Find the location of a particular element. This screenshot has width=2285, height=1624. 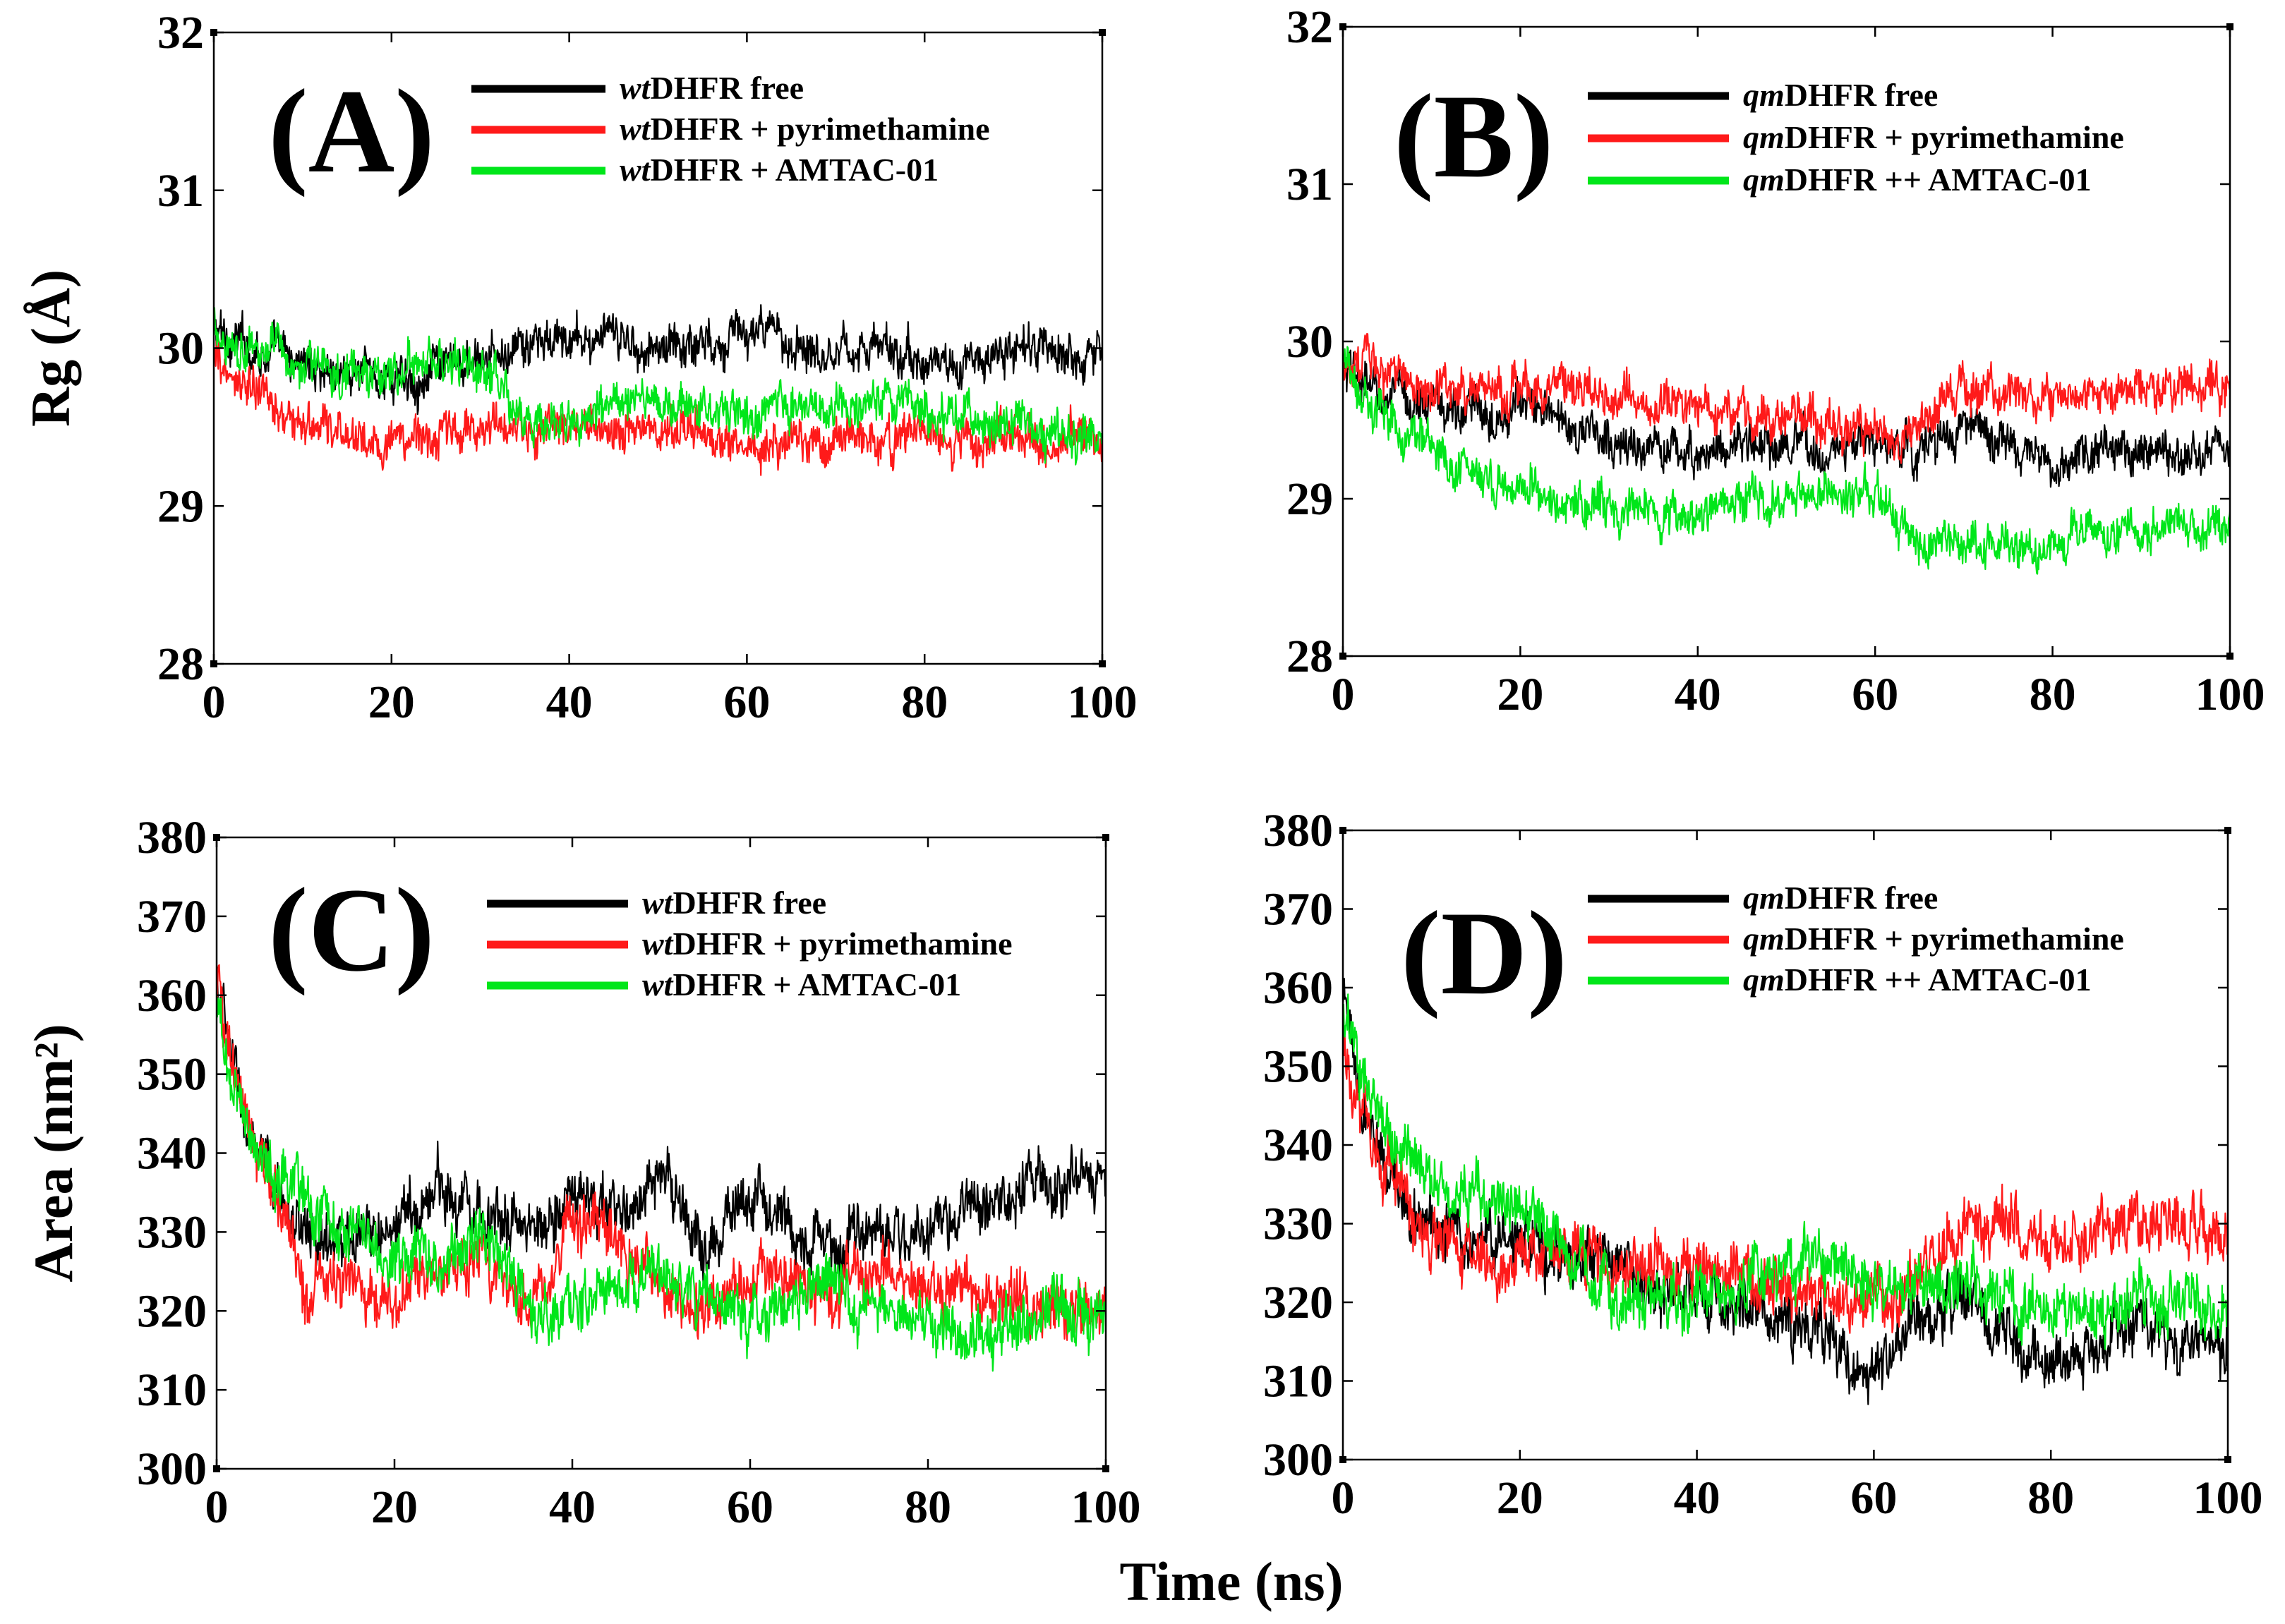

panel-label: (D) is located at coordinates (1484, 953).